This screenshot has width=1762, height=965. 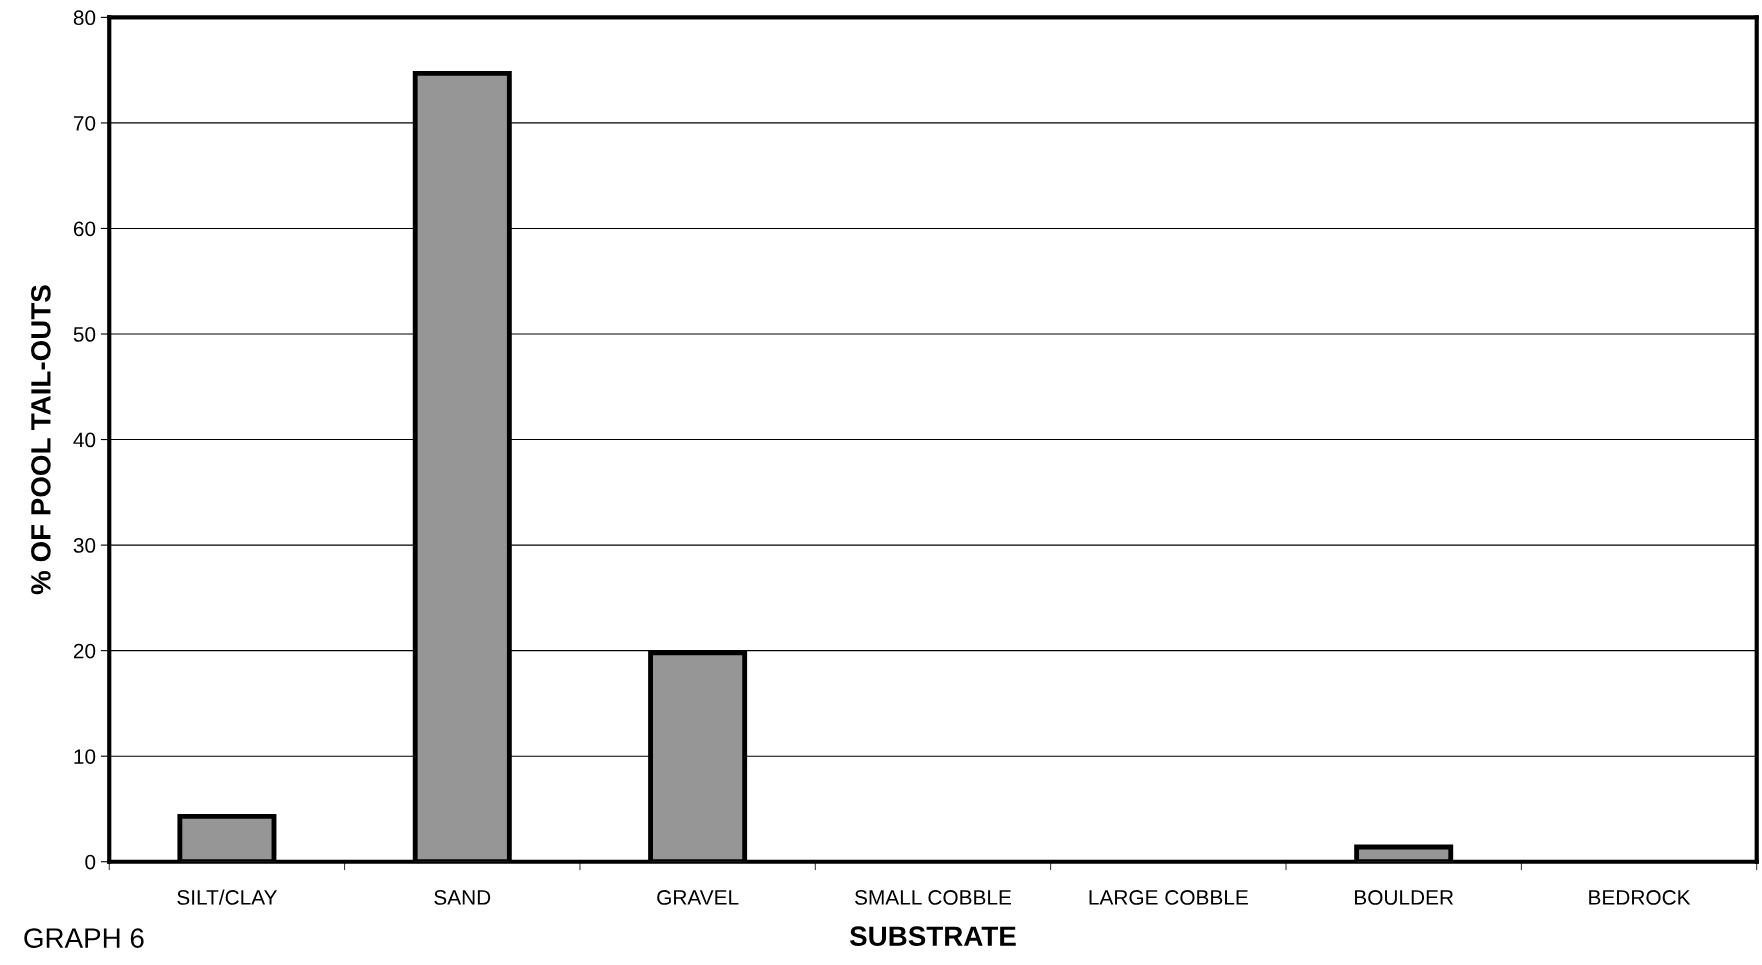 I want to click on y-tick-label: 40, so click(x=84, y=440).